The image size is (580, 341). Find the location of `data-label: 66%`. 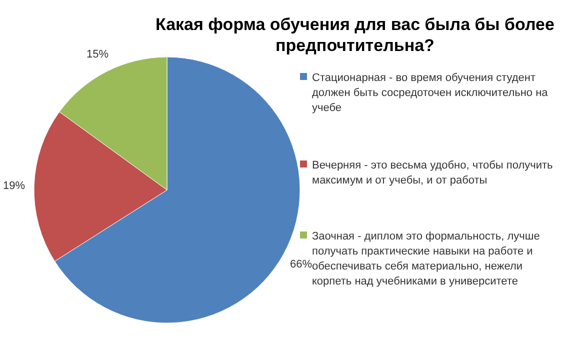

data-label: 66% is located at coordinates (301, 264).